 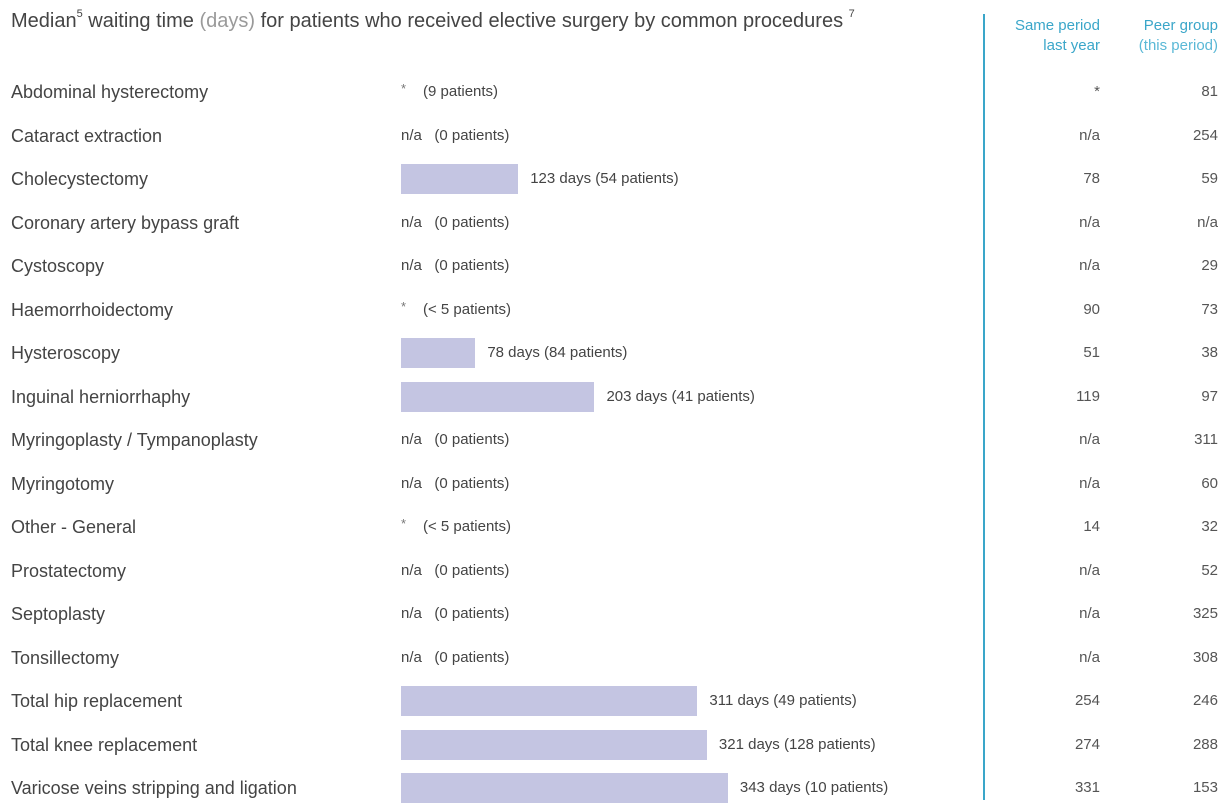 What do you see at coordinates (612, 614) in the screenshot?
I see `table-row: Septoplasty n/a (0 patients) n/a 325` at bounding box center [612, 614].